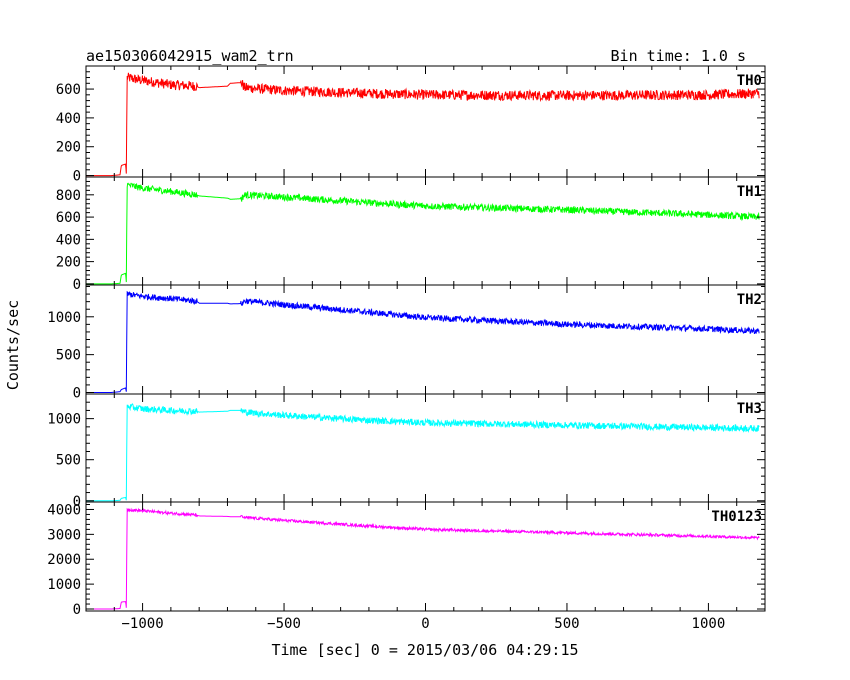 This screenshot has width=850, height=680. Describe the element at coordinates (13, 345) in the screenshot. I see `y-axis-label: Counts/sec` at that location.